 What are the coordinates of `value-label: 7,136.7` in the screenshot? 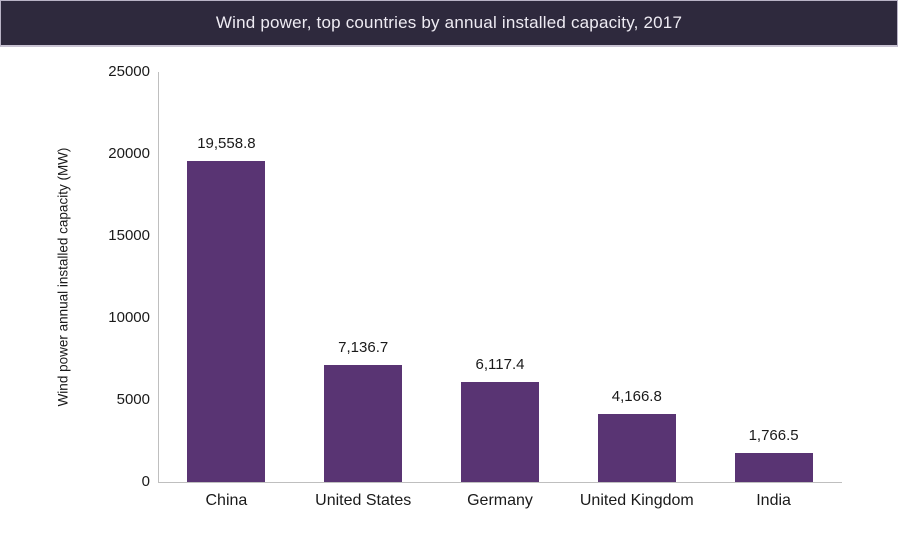 It's located at (363, 347).